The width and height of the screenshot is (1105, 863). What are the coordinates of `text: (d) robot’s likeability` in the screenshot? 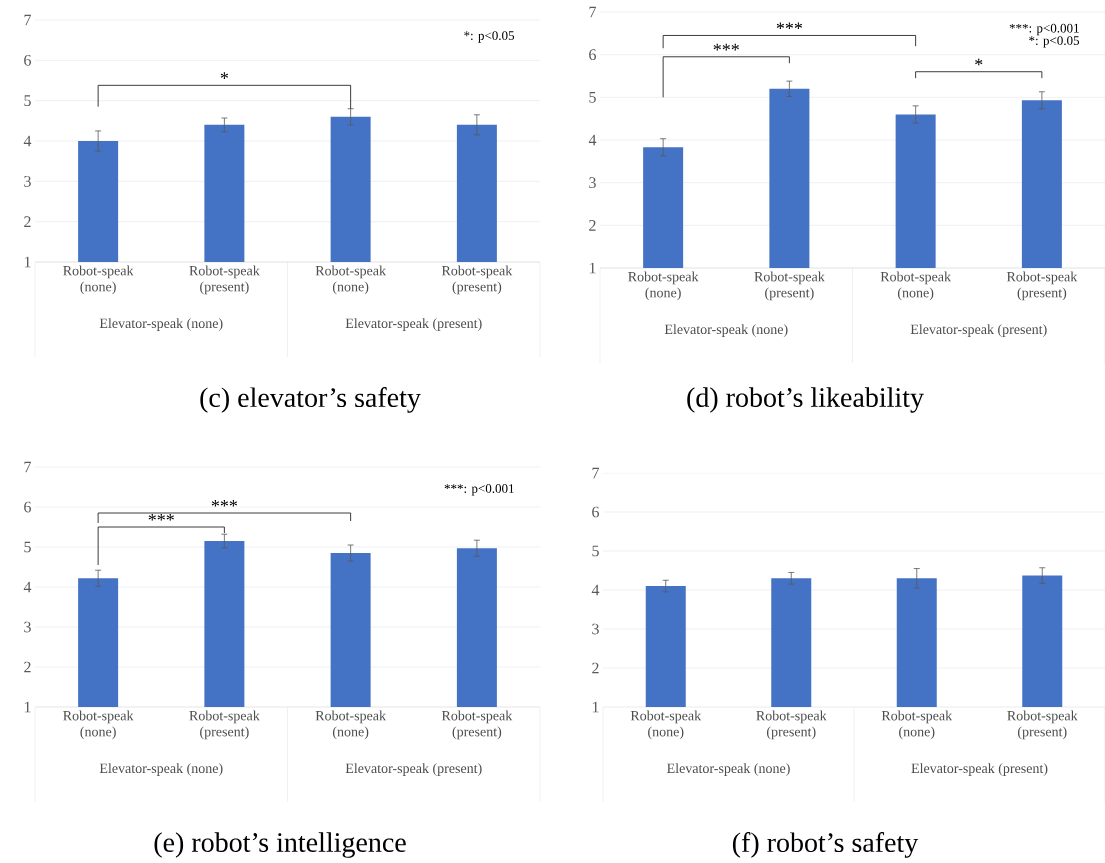 It's located at (805, 400).